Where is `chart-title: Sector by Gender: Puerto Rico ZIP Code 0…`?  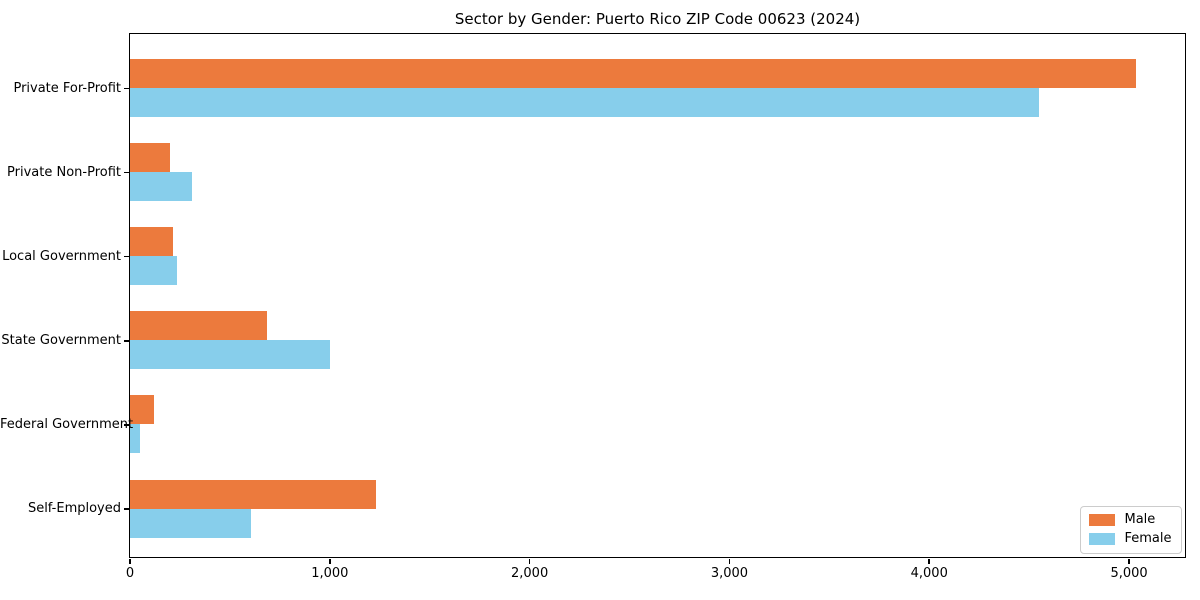
chart-title: Sector by Gender: Puerto Rico ZIP Code 0… is located at coordinates (657, 19).